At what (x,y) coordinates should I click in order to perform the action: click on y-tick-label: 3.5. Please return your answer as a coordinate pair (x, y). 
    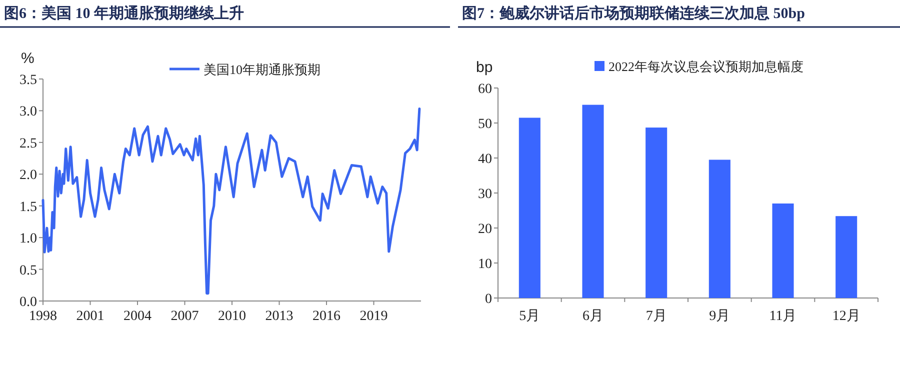
    Looking at the image, I should click on (28, 80).